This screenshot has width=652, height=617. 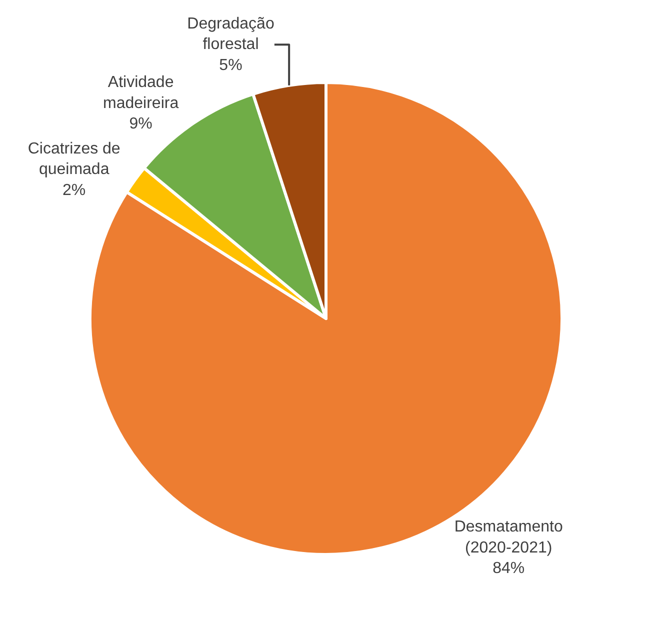 What do you see at coordinates (74, 159) in the screenshot?
I see `slice-label: Cicatrizes de queimada` at bounding box center [74, 159].